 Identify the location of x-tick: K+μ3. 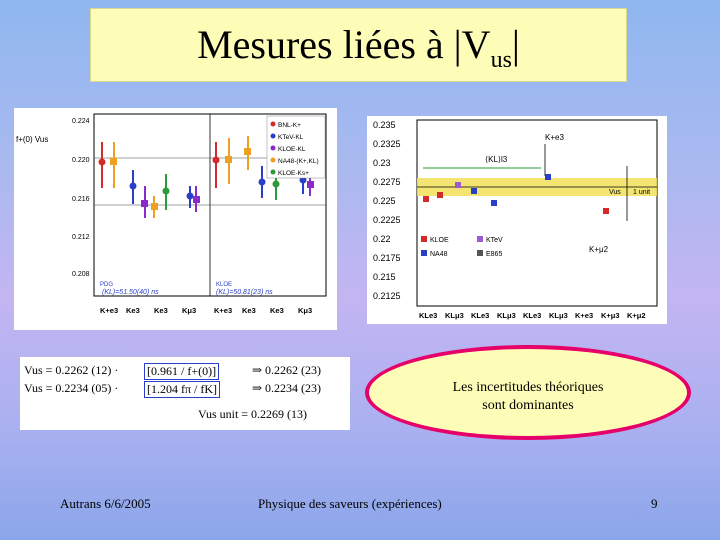
(610, 315).